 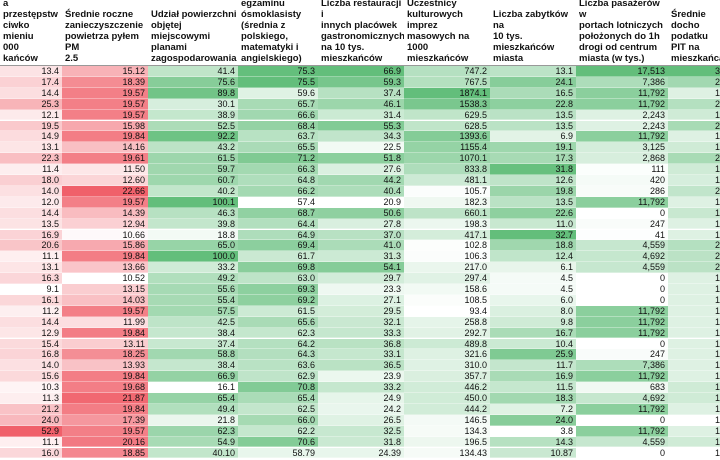 I want to click on cell-pit: 19, so click(x=694, y=213).